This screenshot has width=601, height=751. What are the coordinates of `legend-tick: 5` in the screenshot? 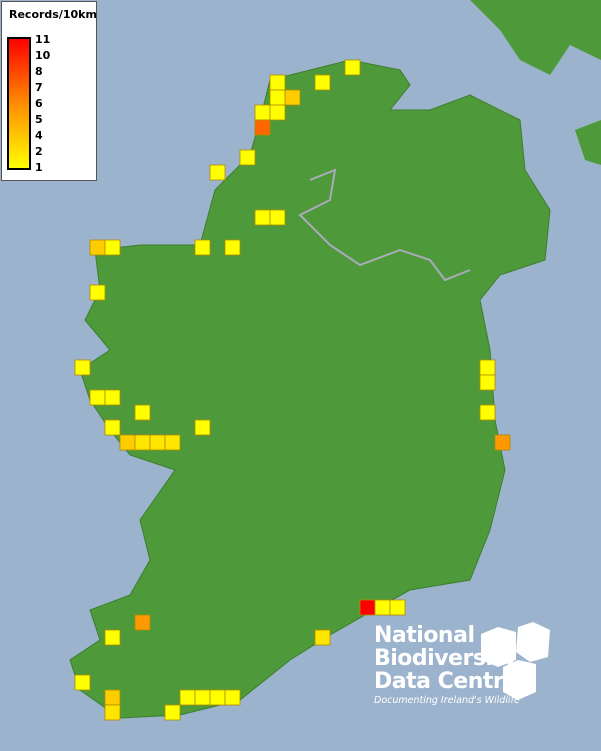 It's located at (39, 119).